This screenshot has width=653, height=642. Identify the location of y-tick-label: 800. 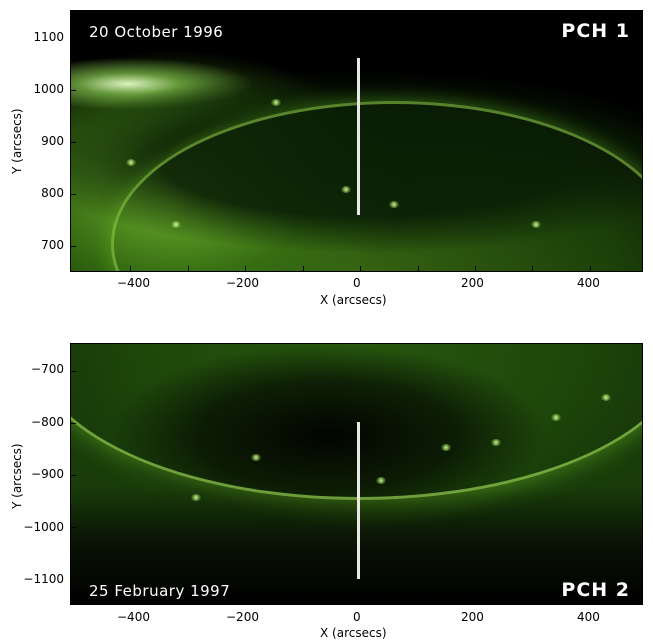
(52, 193).